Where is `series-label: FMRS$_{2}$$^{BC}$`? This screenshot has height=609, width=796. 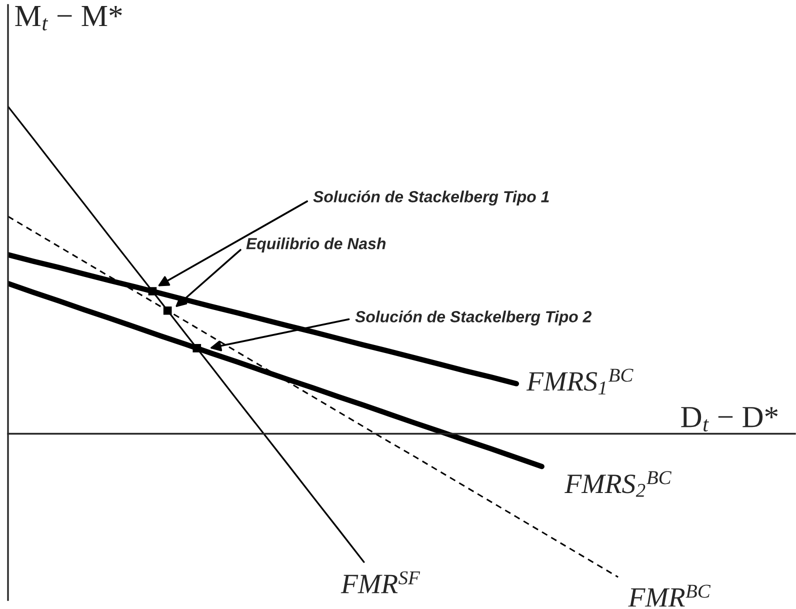 series-label: FMRS$_{2}$$^{BC}$ is located at coordinates (618, 484).